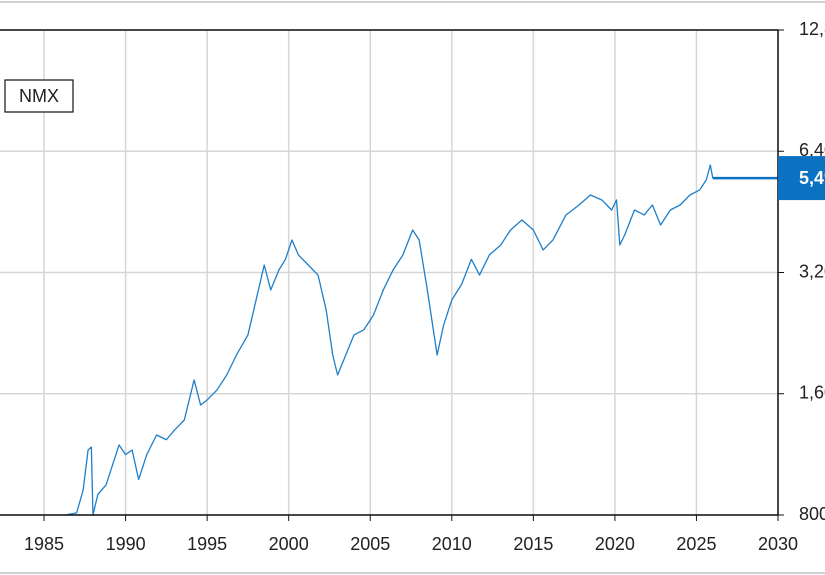 Image resolution: width=825 pixels, height=575 pixels. Describe the element at coordinates (452, 544) in the screenshot. I see `x-tick-label: 2010` at that location.